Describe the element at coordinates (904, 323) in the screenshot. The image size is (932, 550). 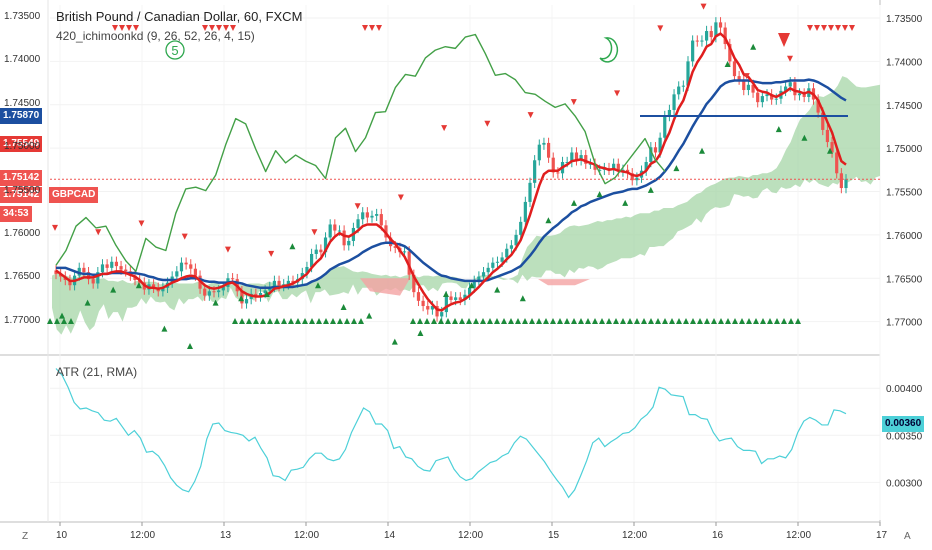
I see `price-tick-label-right: 1.77000` at that location.